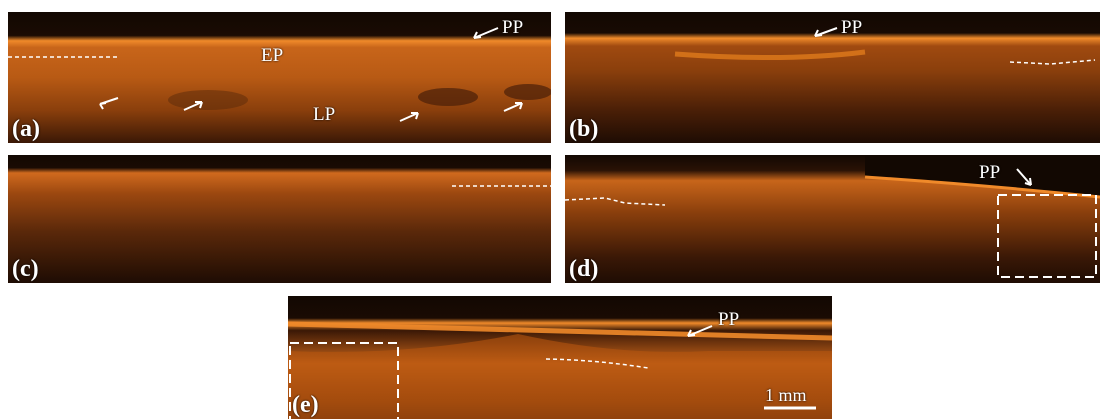 The image size is (1101, 419). What do you see at coordinates (324, 114) in the screenshot?
I see `label-lp: LP` at bounding box center [324, 114].